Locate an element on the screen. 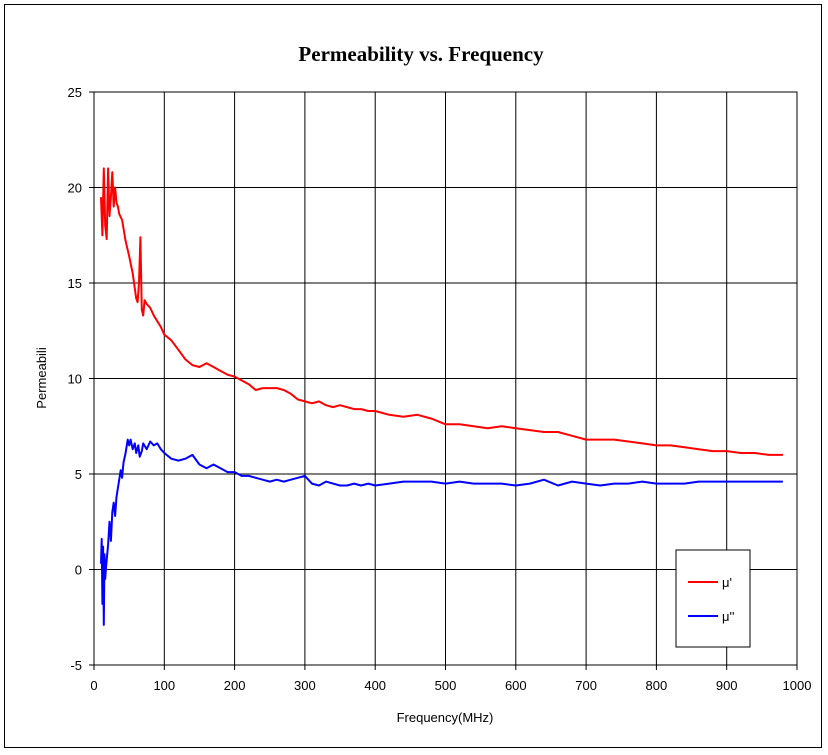  x-tick-label: 900 is located at coordinates (727, 685).